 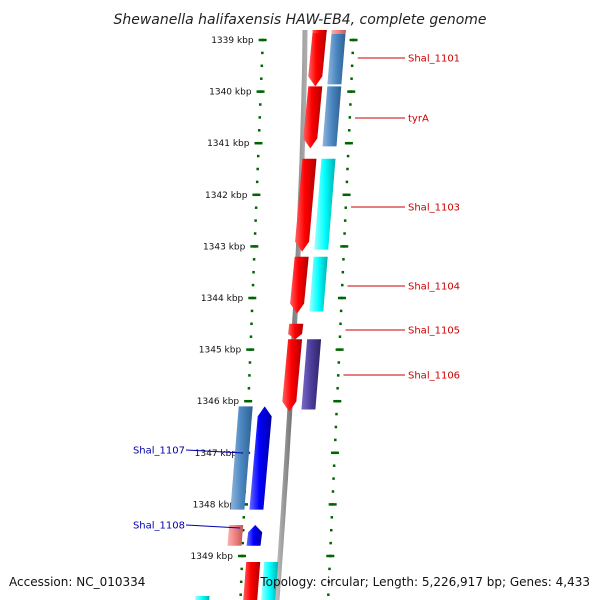 What do you see at coordinates (434, 331) in the screenshot?
I see `gene-label: Shal_1105` at bounding box center [434, 331].